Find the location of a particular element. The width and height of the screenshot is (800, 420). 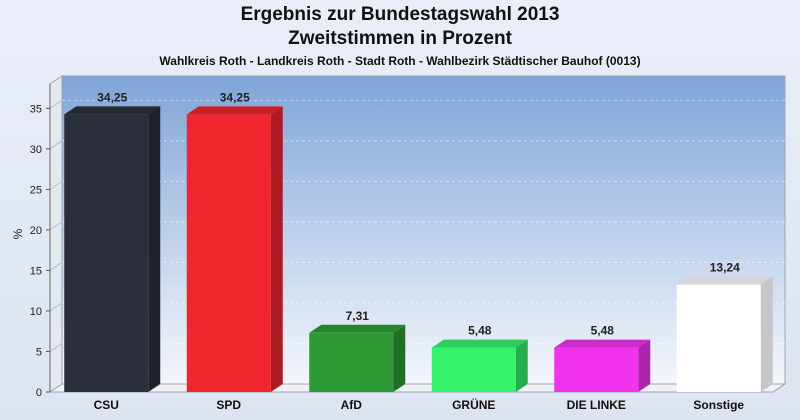

y-tick-label: 10 is located at coordinates (36, 312).